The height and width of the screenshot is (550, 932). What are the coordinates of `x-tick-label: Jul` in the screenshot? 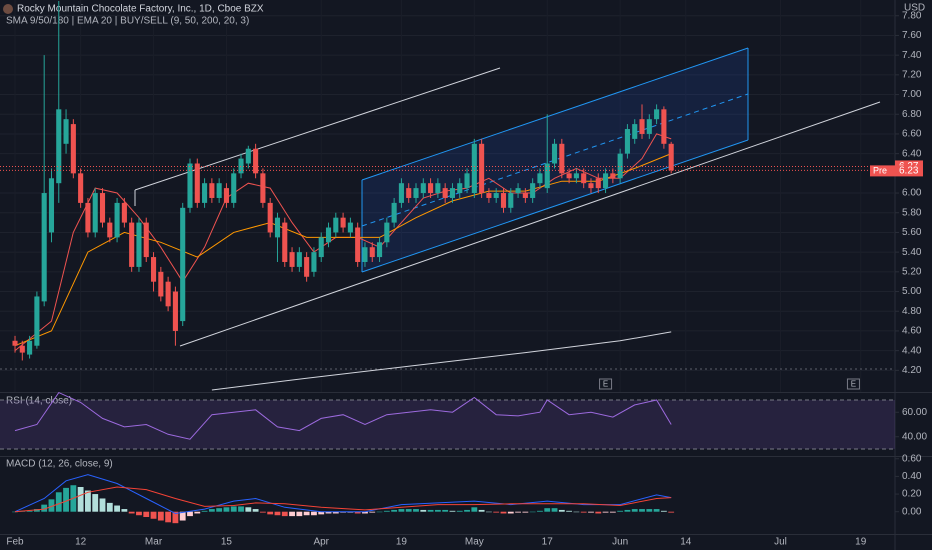 It's located at (780, 542).